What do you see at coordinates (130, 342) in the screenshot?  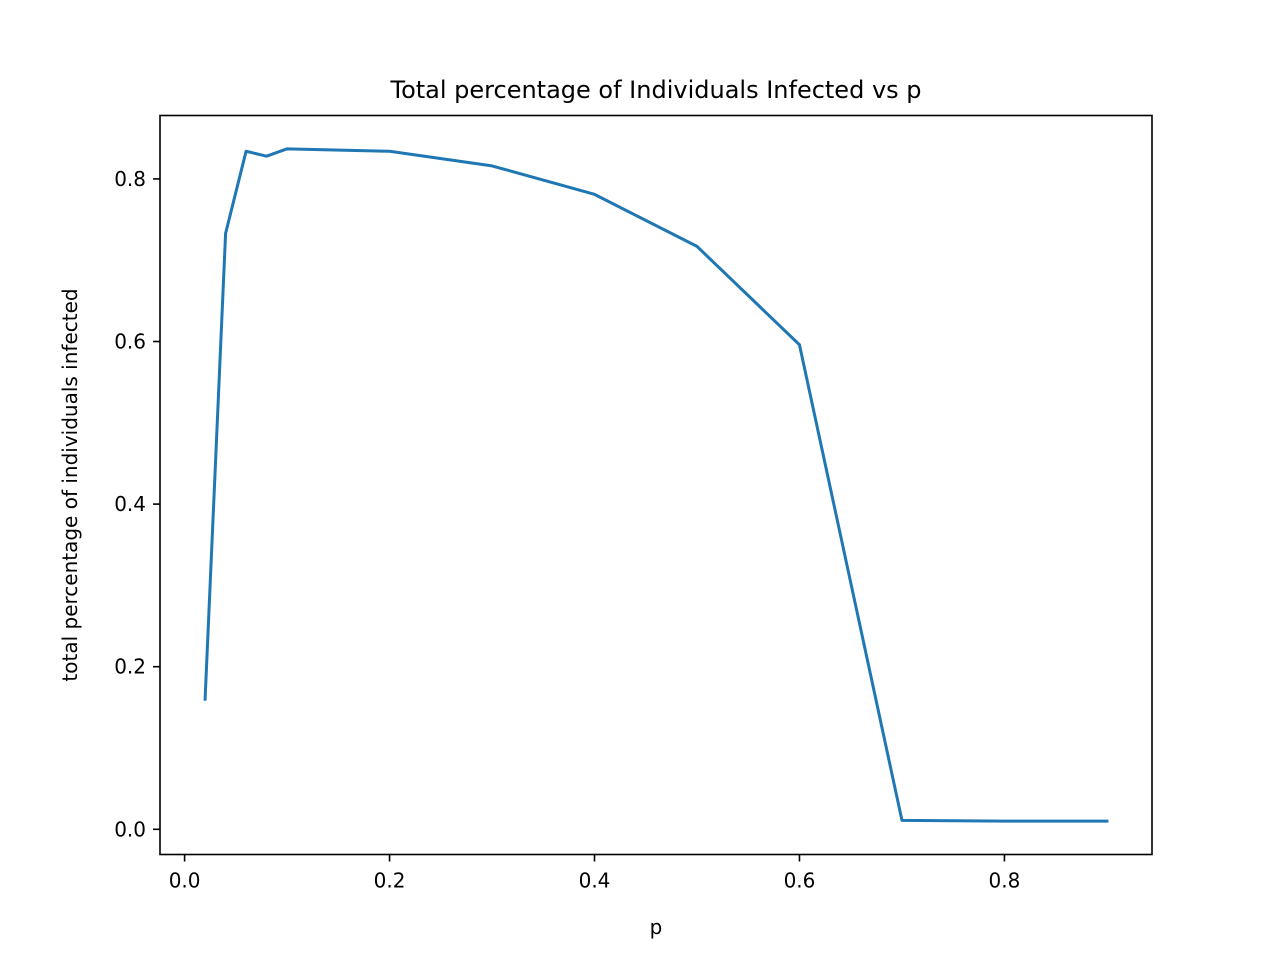 I see `y-tick-label: 0.6` at bounding box center [130, 342].